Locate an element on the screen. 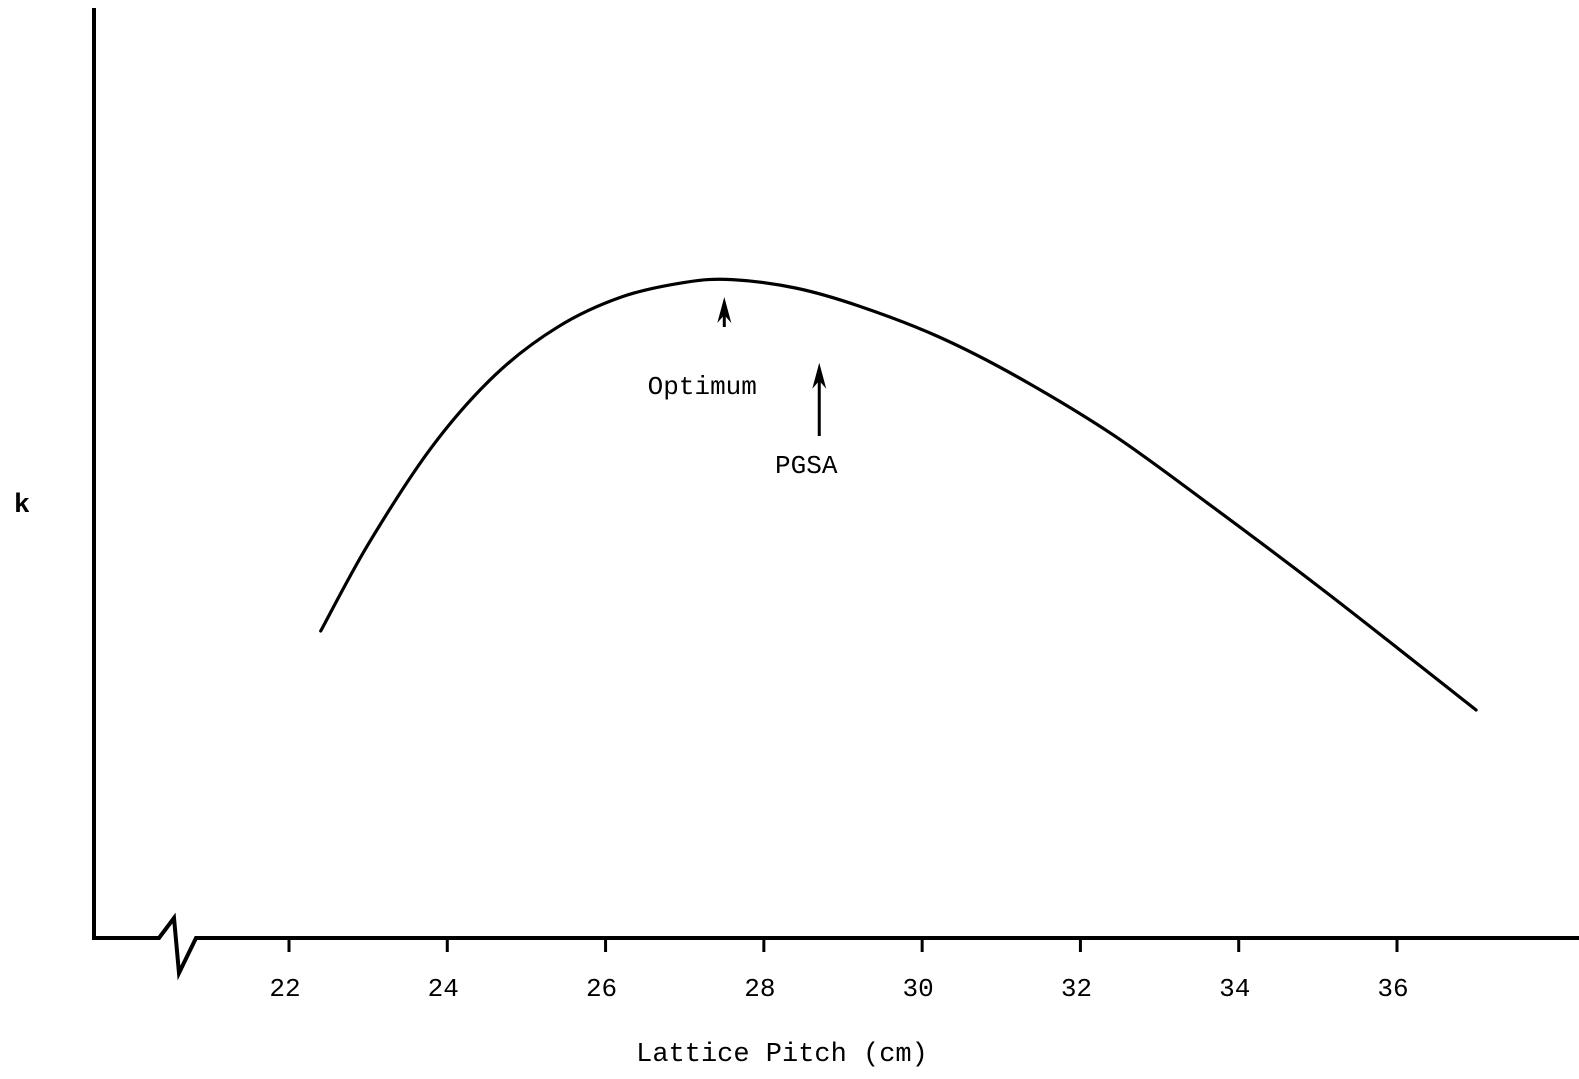  optimum-arrow-head is located at coordinates (724, 309).